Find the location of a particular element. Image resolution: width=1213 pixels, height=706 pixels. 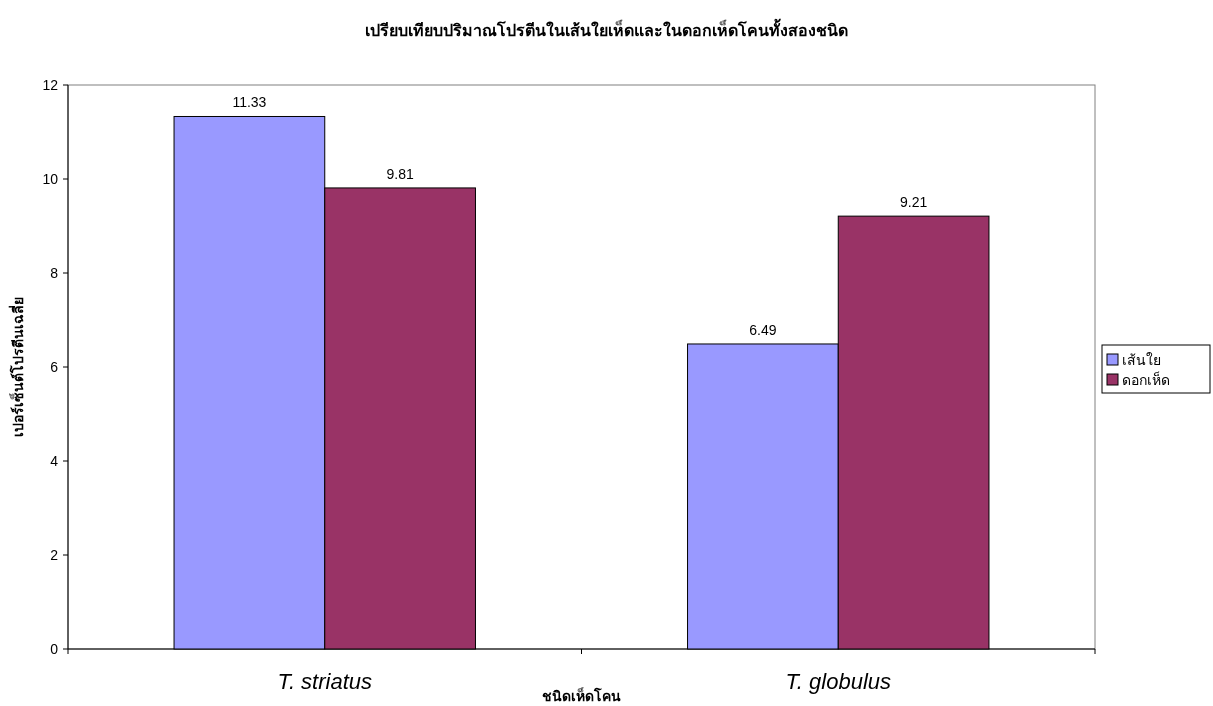

chart-title: เปรียบเทียบปริมาณโปรตีนในเส้นใยเห็ดและในดอกเห็ดโคนทั้งสองชนิด is located at coordinates (606, 28).